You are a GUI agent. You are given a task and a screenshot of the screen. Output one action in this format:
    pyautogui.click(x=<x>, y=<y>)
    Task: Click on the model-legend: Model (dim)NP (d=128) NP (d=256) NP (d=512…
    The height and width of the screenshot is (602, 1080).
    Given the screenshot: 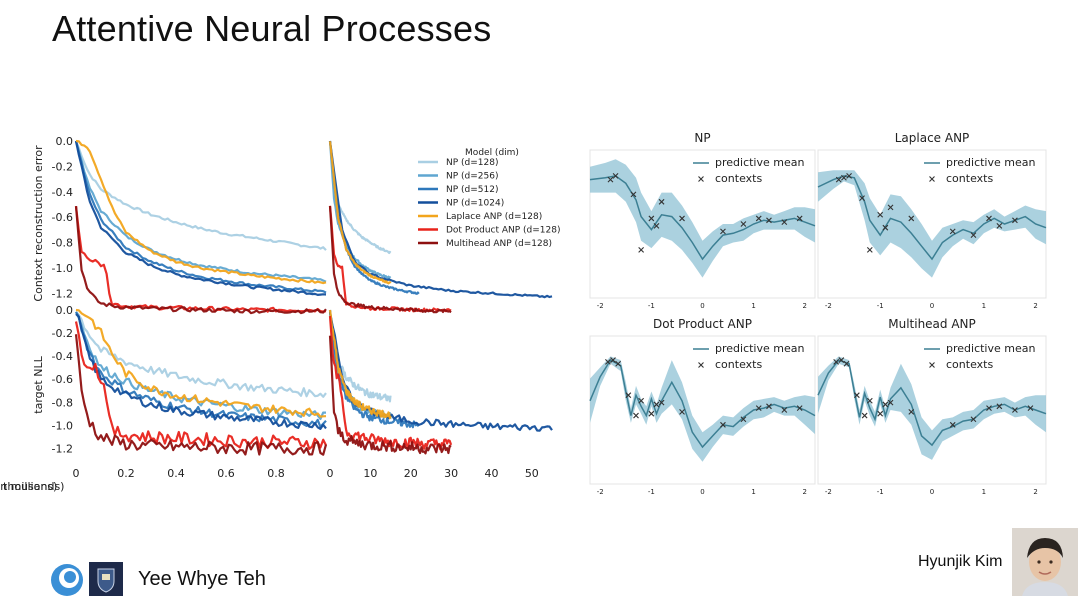 What is the action you would take?
    pyautogui.click(x=489, y=198)
    